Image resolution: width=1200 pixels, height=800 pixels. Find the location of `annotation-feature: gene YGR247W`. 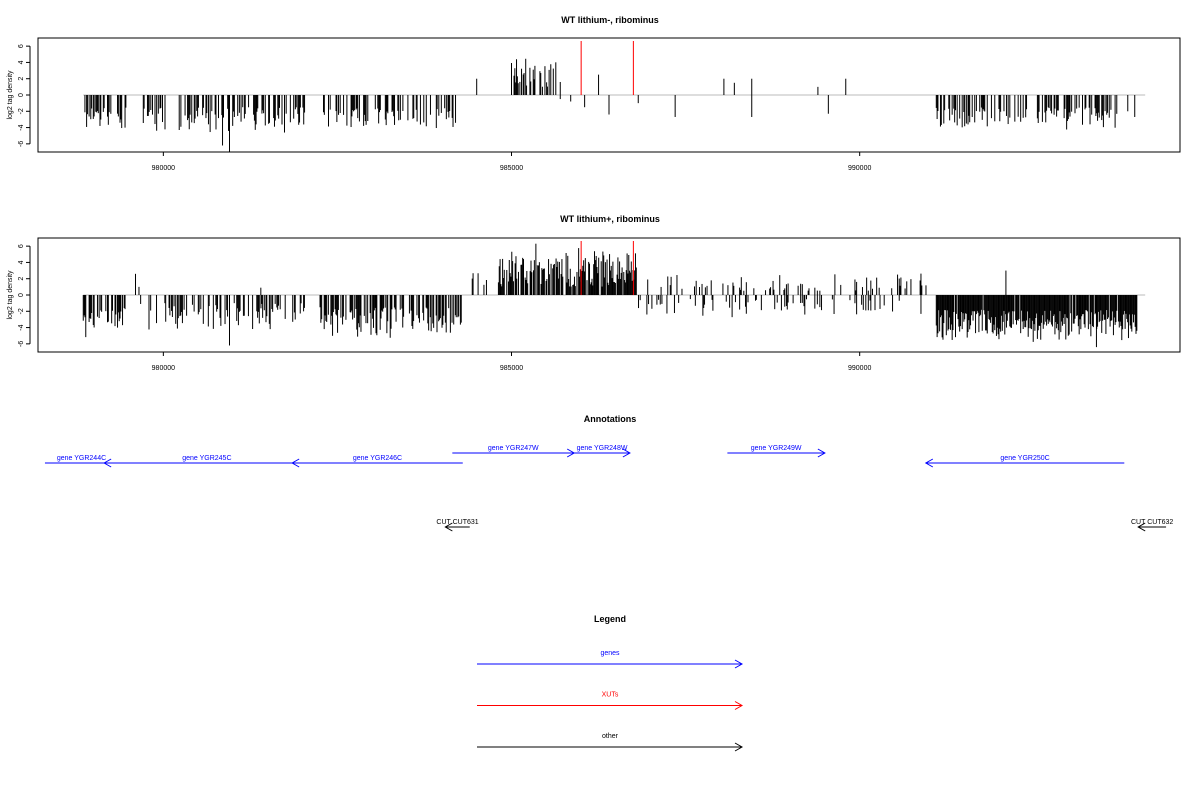

annotation-feature: gene YGR247W is located at coordinates (514, 451).